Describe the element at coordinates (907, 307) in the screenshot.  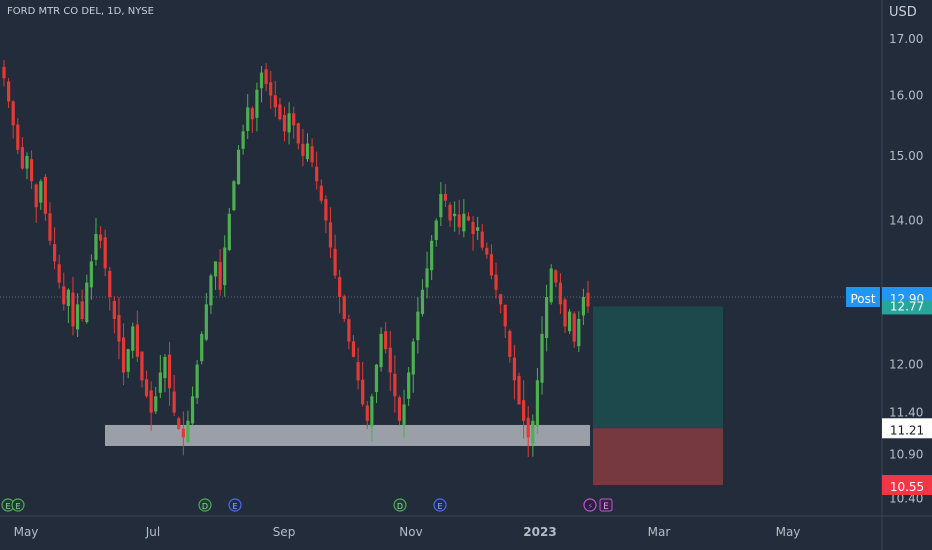
I see `last-price-badge` at that location.